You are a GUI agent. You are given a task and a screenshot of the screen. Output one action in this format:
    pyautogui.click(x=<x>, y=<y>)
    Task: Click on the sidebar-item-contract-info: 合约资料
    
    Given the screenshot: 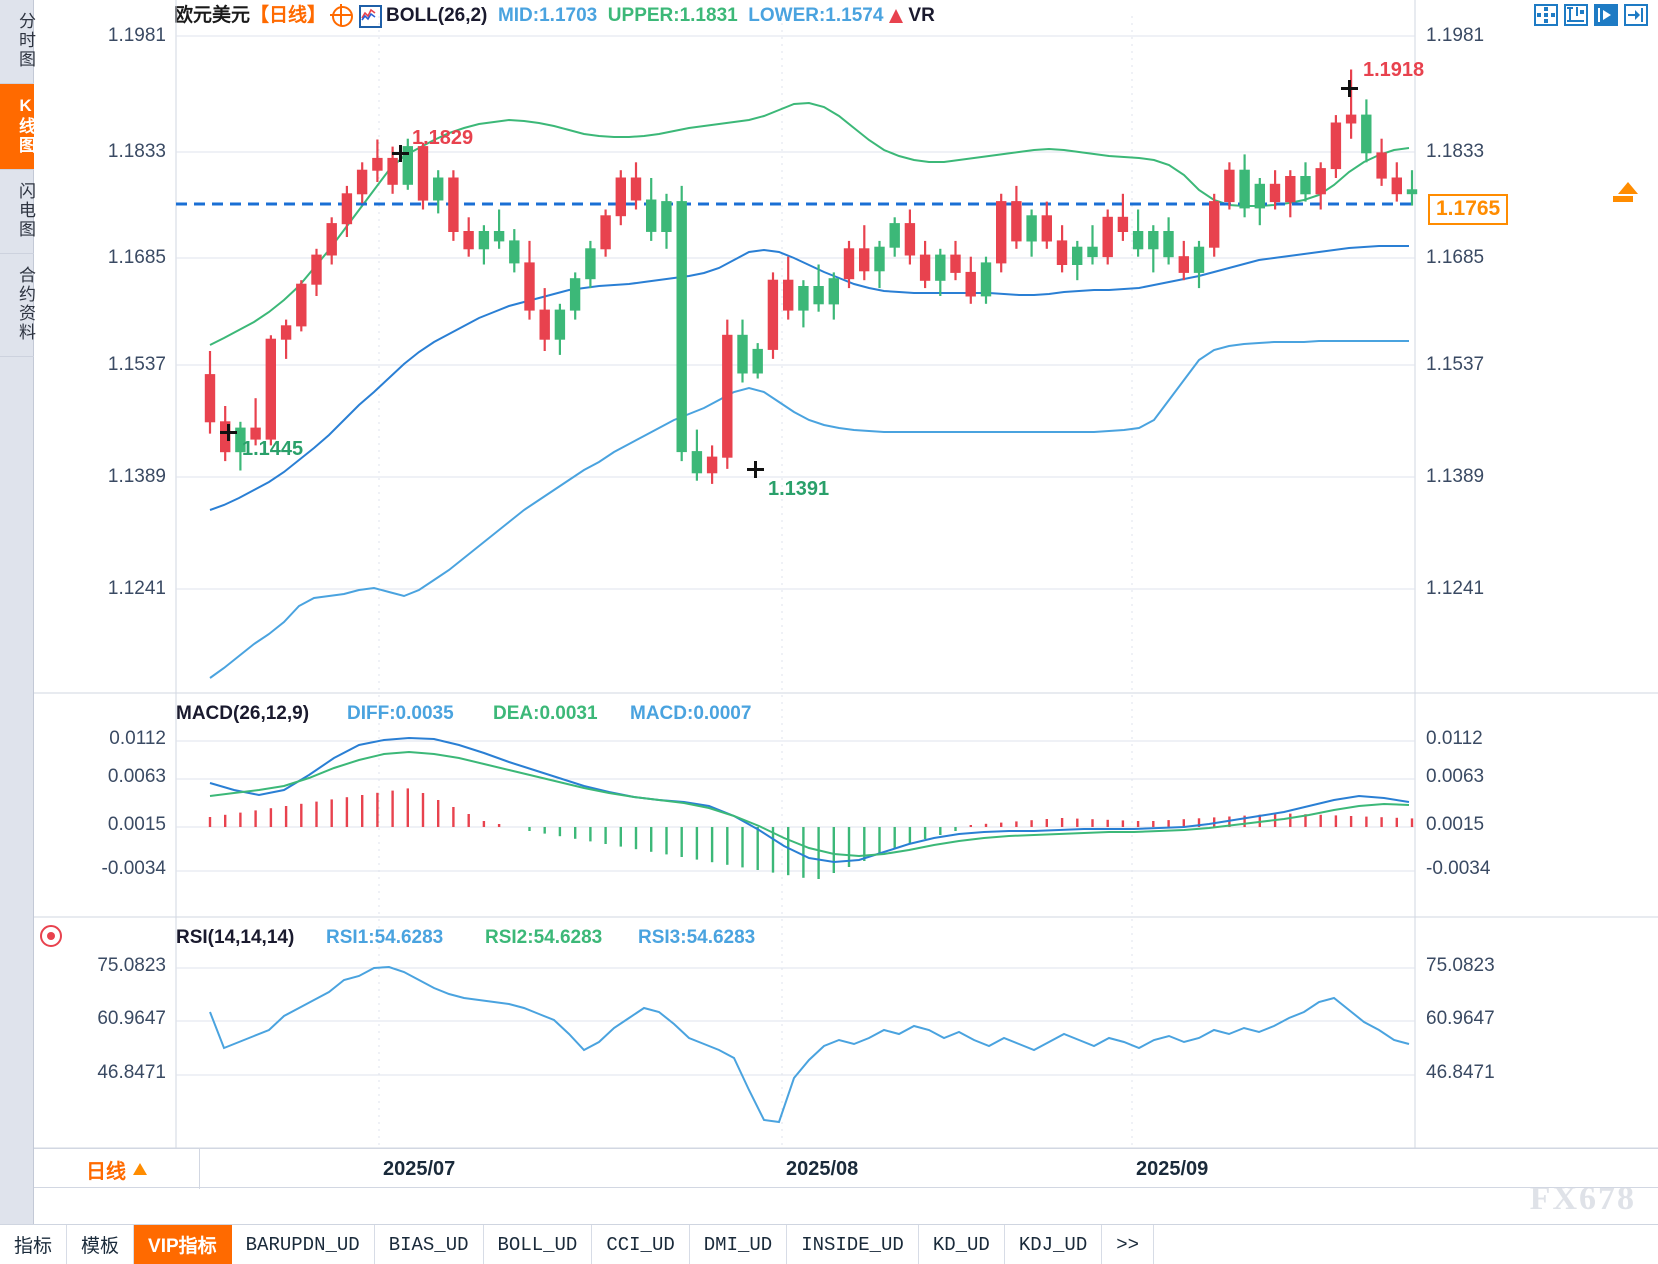 What is the action you would take?
    pyautogui.click(x=17, y=305)
    